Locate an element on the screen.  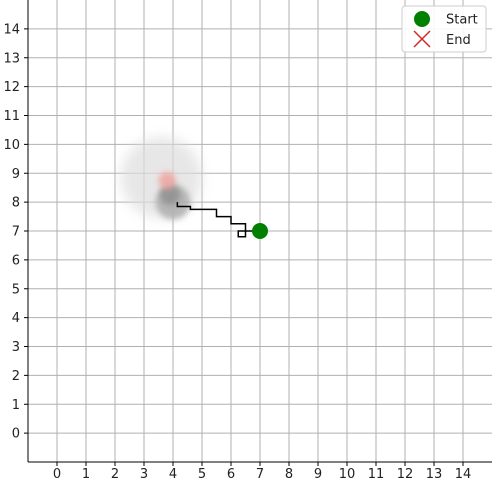
x-tick-label: 12 is located at coordinates (405, 474).